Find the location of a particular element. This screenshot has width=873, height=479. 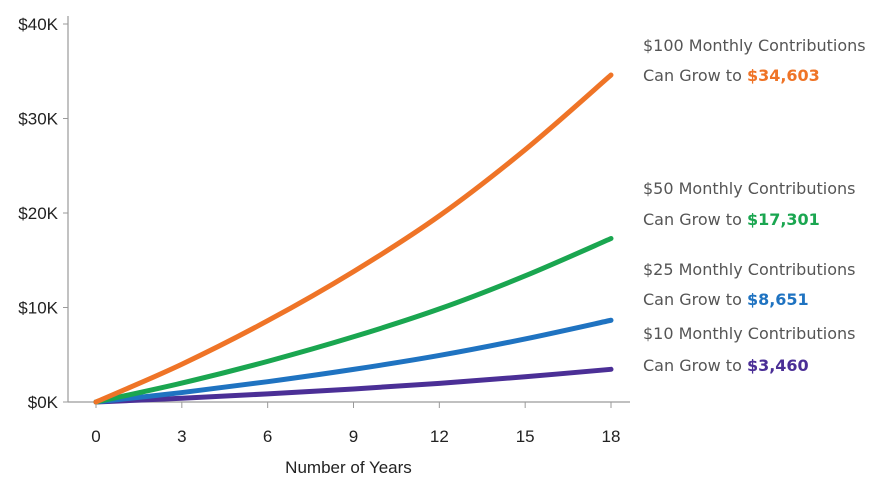

annotation-title-100: $100 Monthly Contributions is located at coordinates (754, 45).